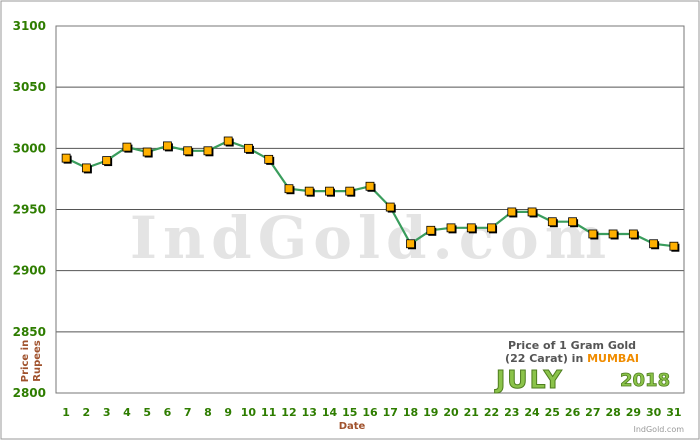 This screenshot has width=700, height=440. I want to click on x-tick-label: 3, so click(107, 412).